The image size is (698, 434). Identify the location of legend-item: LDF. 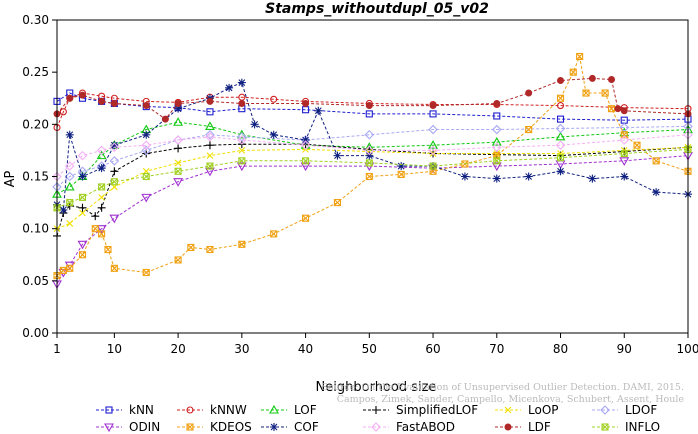
(523, 427).